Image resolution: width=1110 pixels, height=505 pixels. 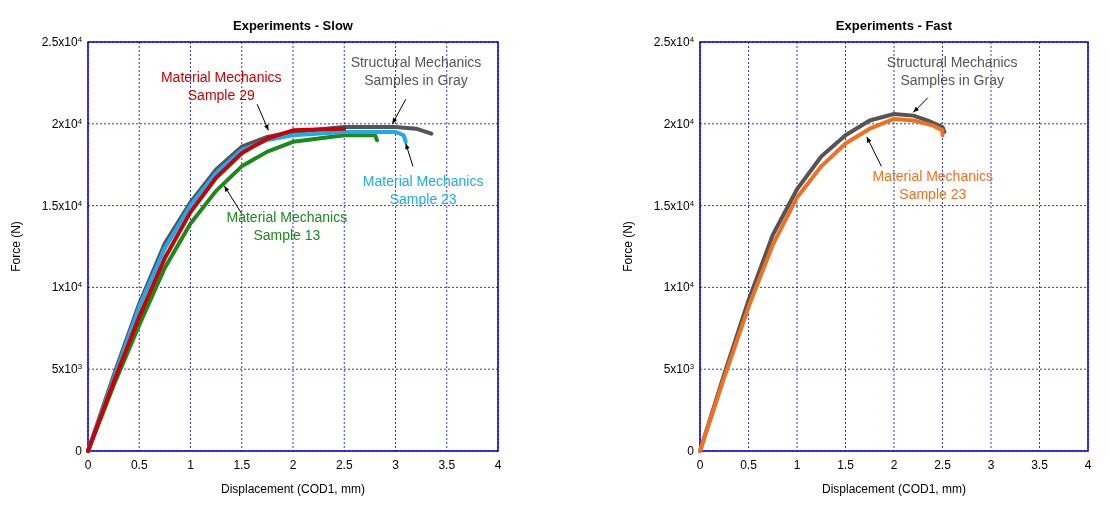 What do you see at coordinates (287, 226) in the screenshot?
I see `series-label: Material Mechanics Sample 13` at bounding box center [287, 226].